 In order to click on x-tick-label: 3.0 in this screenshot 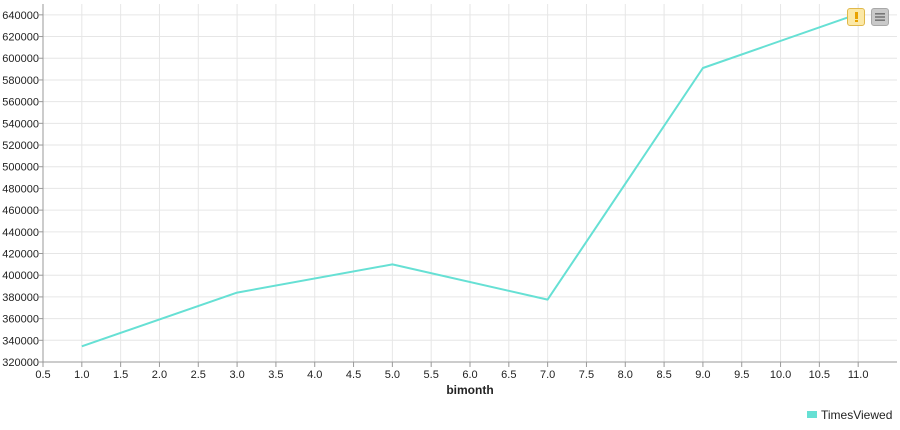, I will do `click(236, 375)`.